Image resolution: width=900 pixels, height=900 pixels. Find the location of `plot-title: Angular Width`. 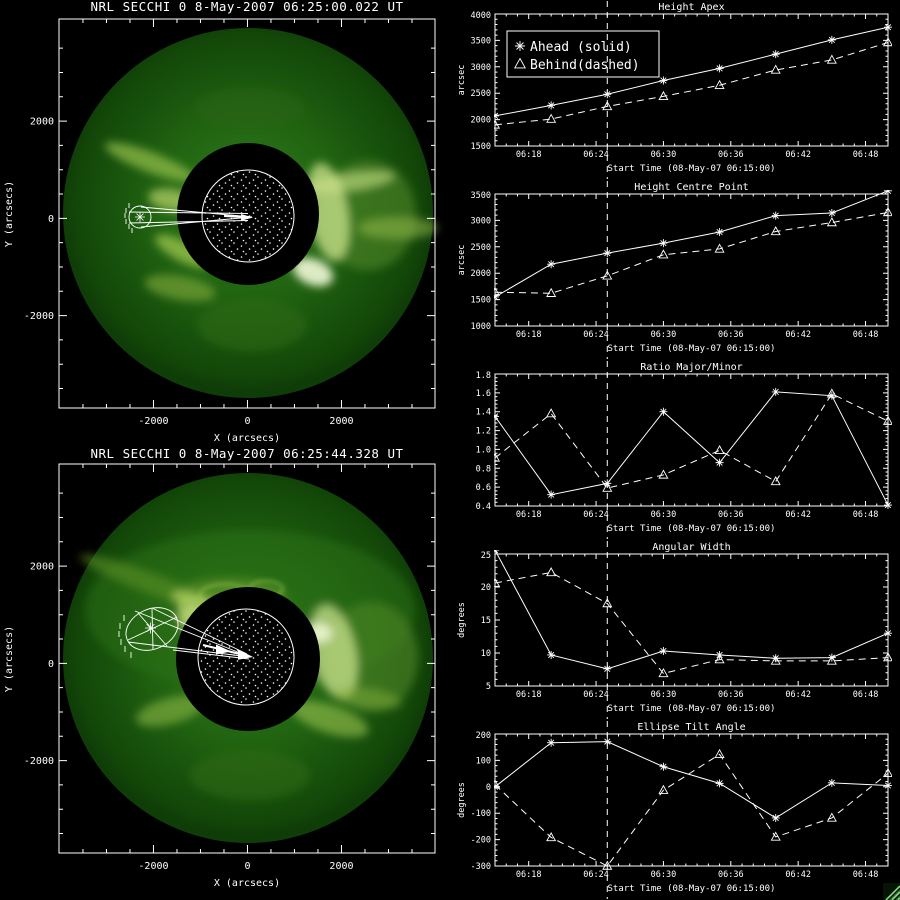

plot-title: Angular Width is located at coordinates (691, 547).